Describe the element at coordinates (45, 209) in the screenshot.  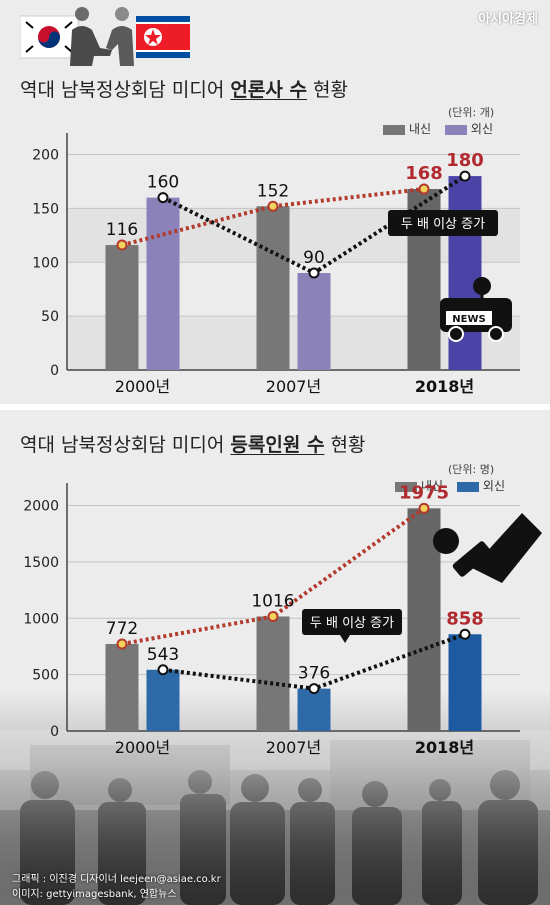
I see `chart1-y-tick-label: 150` at that location.